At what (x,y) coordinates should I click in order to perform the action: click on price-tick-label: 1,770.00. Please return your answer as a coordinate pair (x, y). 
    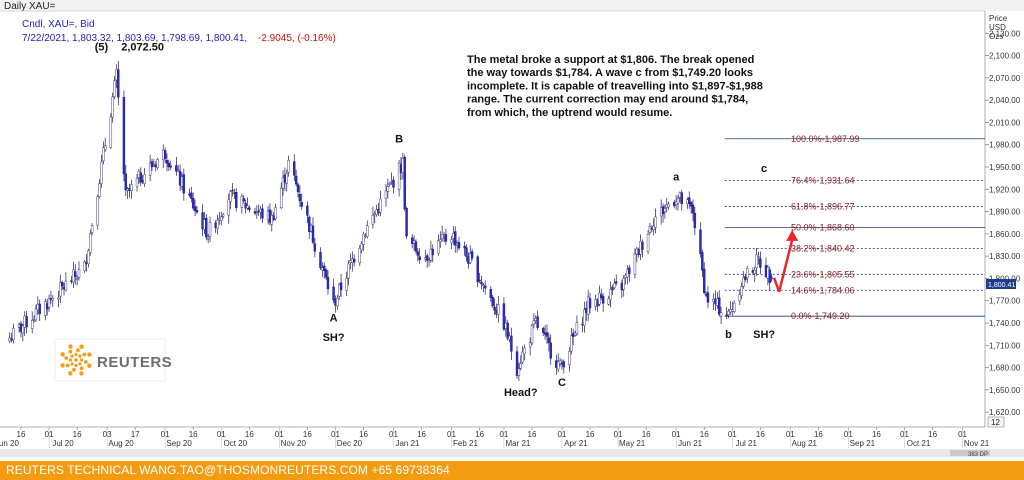
    Looking at the image, I should click on (1005, 301).